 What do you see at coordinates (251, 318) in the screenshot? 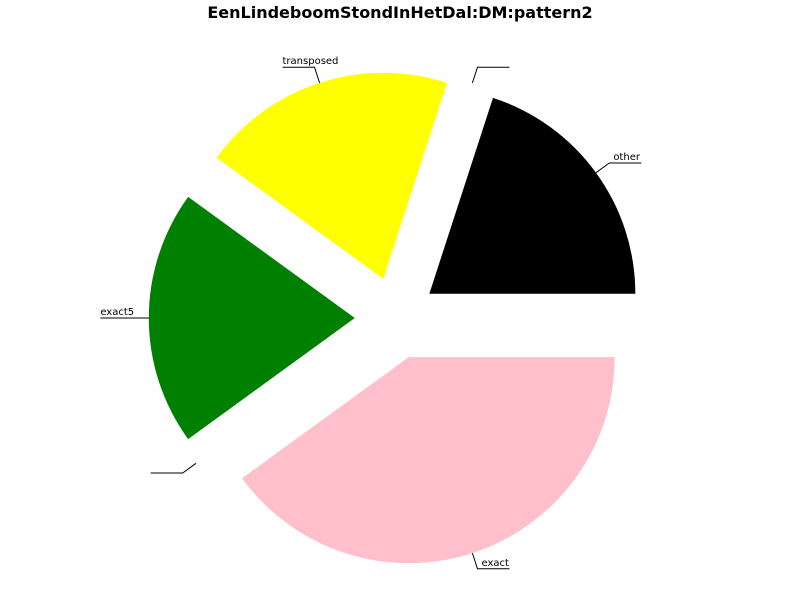
I see `pie-slice-exact5` at bounding box center [251, 318].